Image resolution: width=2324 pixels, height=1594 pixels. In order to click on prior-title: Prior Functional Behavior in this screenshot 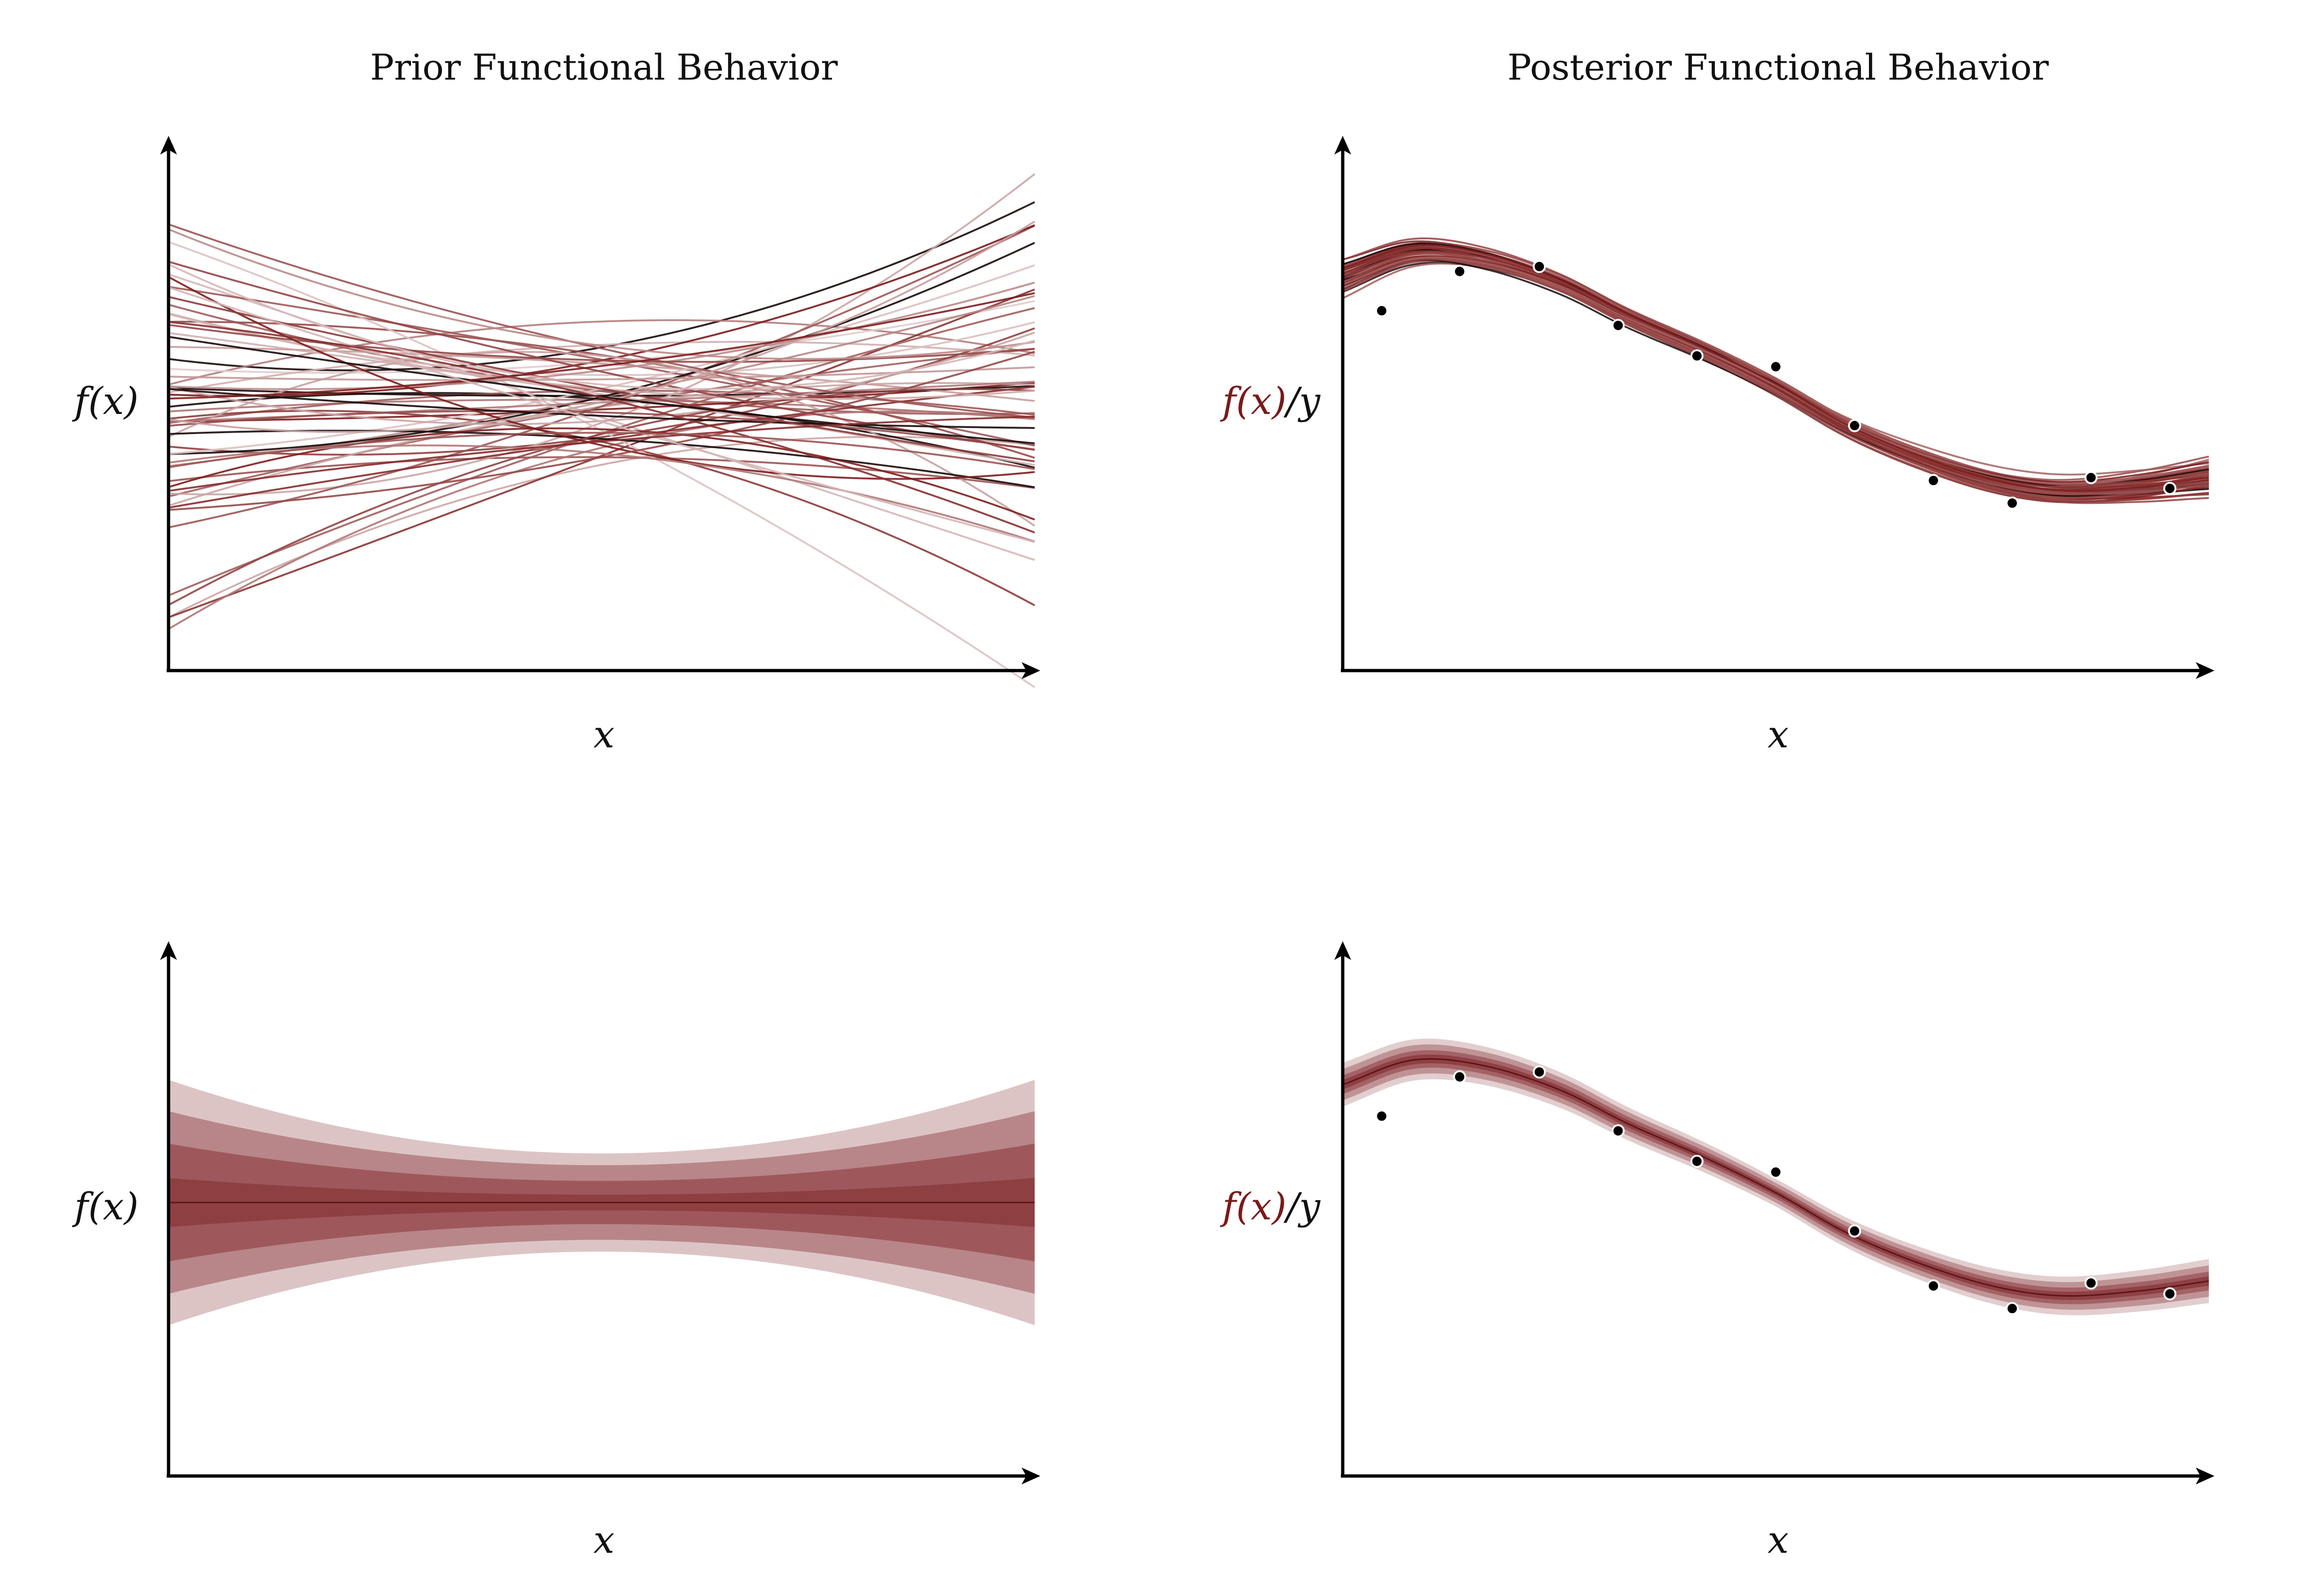, I will do `click(604, 67)`.